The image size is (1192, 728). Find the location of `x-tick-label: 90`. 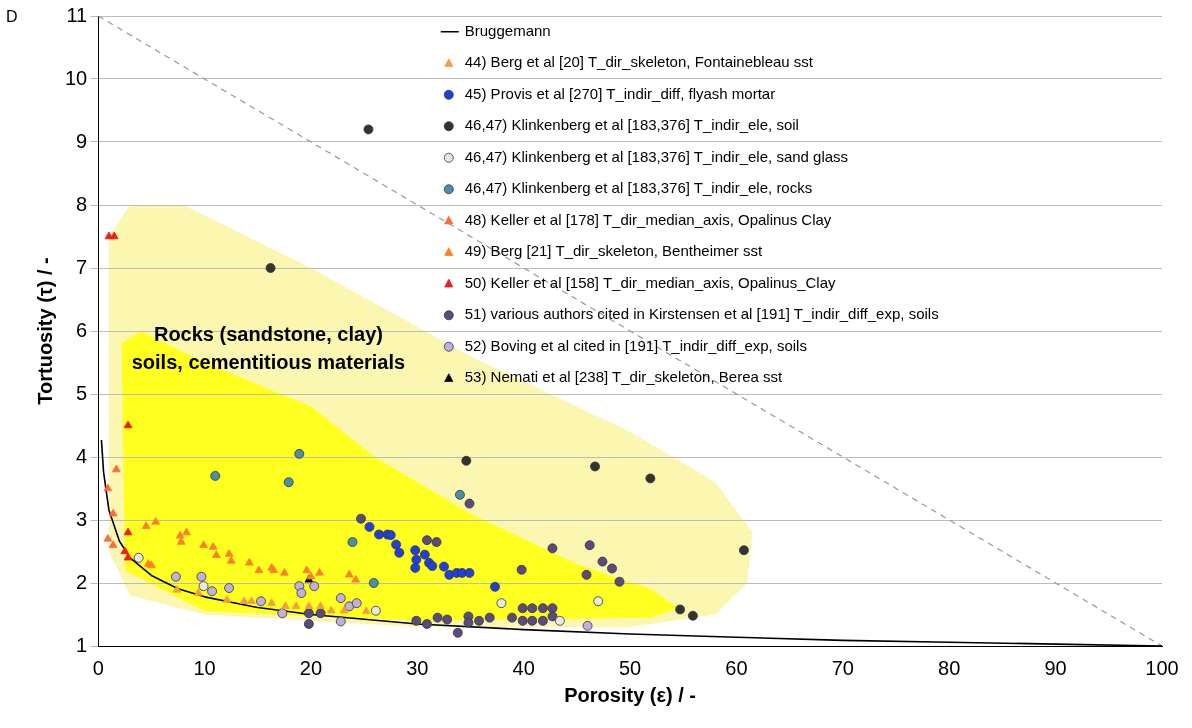

x-tick-label: 90 is located at coordinates (1055, 667).